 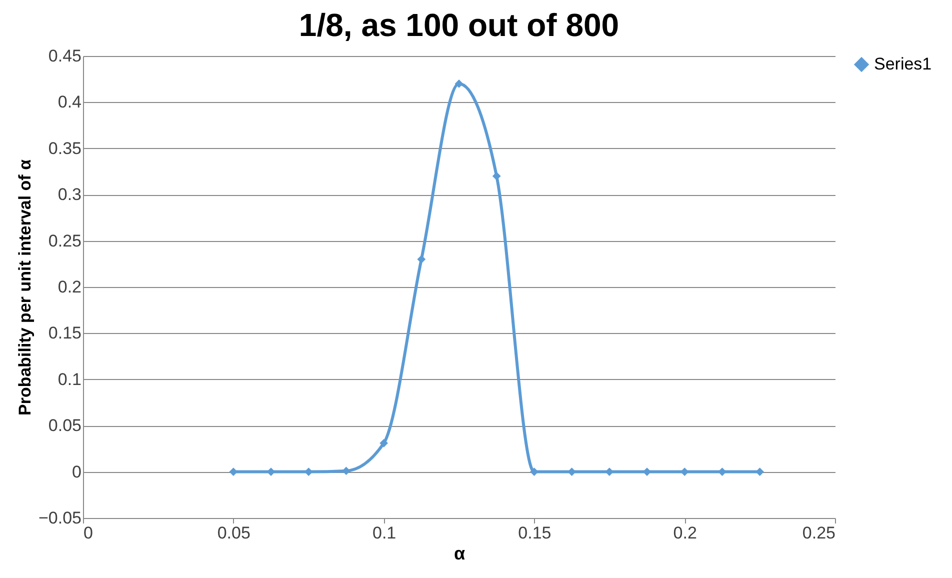 What do you see at coordinates (819, 533) in the screenshot?
I see `x-tick-label: 0.25` at bounding box center [819, 533].